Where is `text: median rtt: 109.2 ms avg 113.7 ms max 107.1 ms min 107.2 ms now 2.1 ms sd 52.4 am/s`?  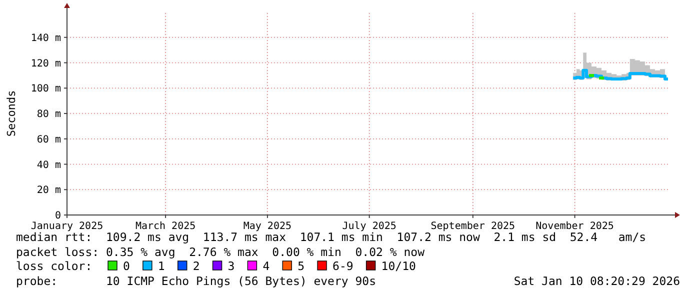 text: median rtt: 109.2 ms avg 113.7 ms max 107.1 ms min 107.2 ms now 2.1 ms sd 52.4 am/s is located at coordinates (331, 237).